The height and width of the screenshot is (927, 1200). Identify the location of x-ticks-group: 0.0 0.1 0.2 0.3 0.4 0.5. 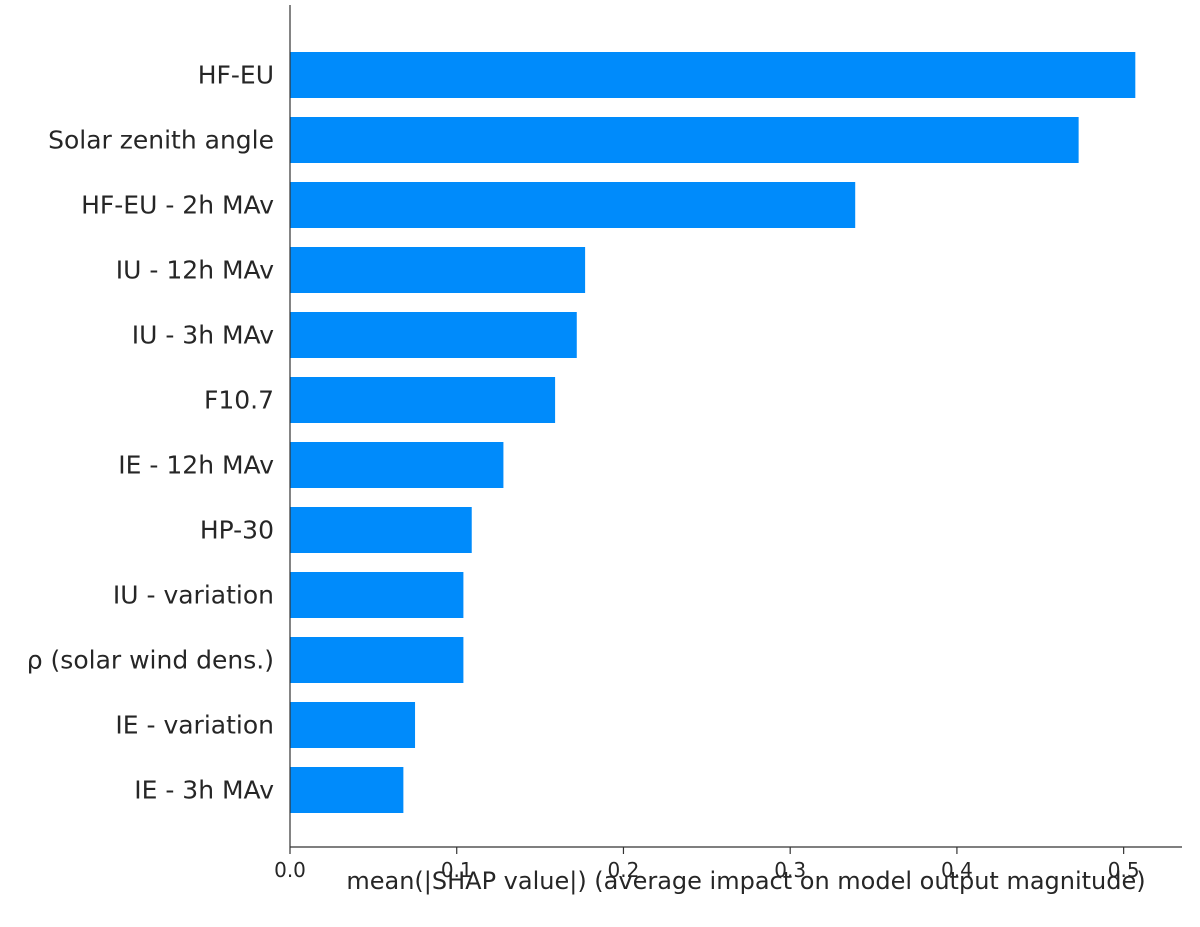
(707, 864).